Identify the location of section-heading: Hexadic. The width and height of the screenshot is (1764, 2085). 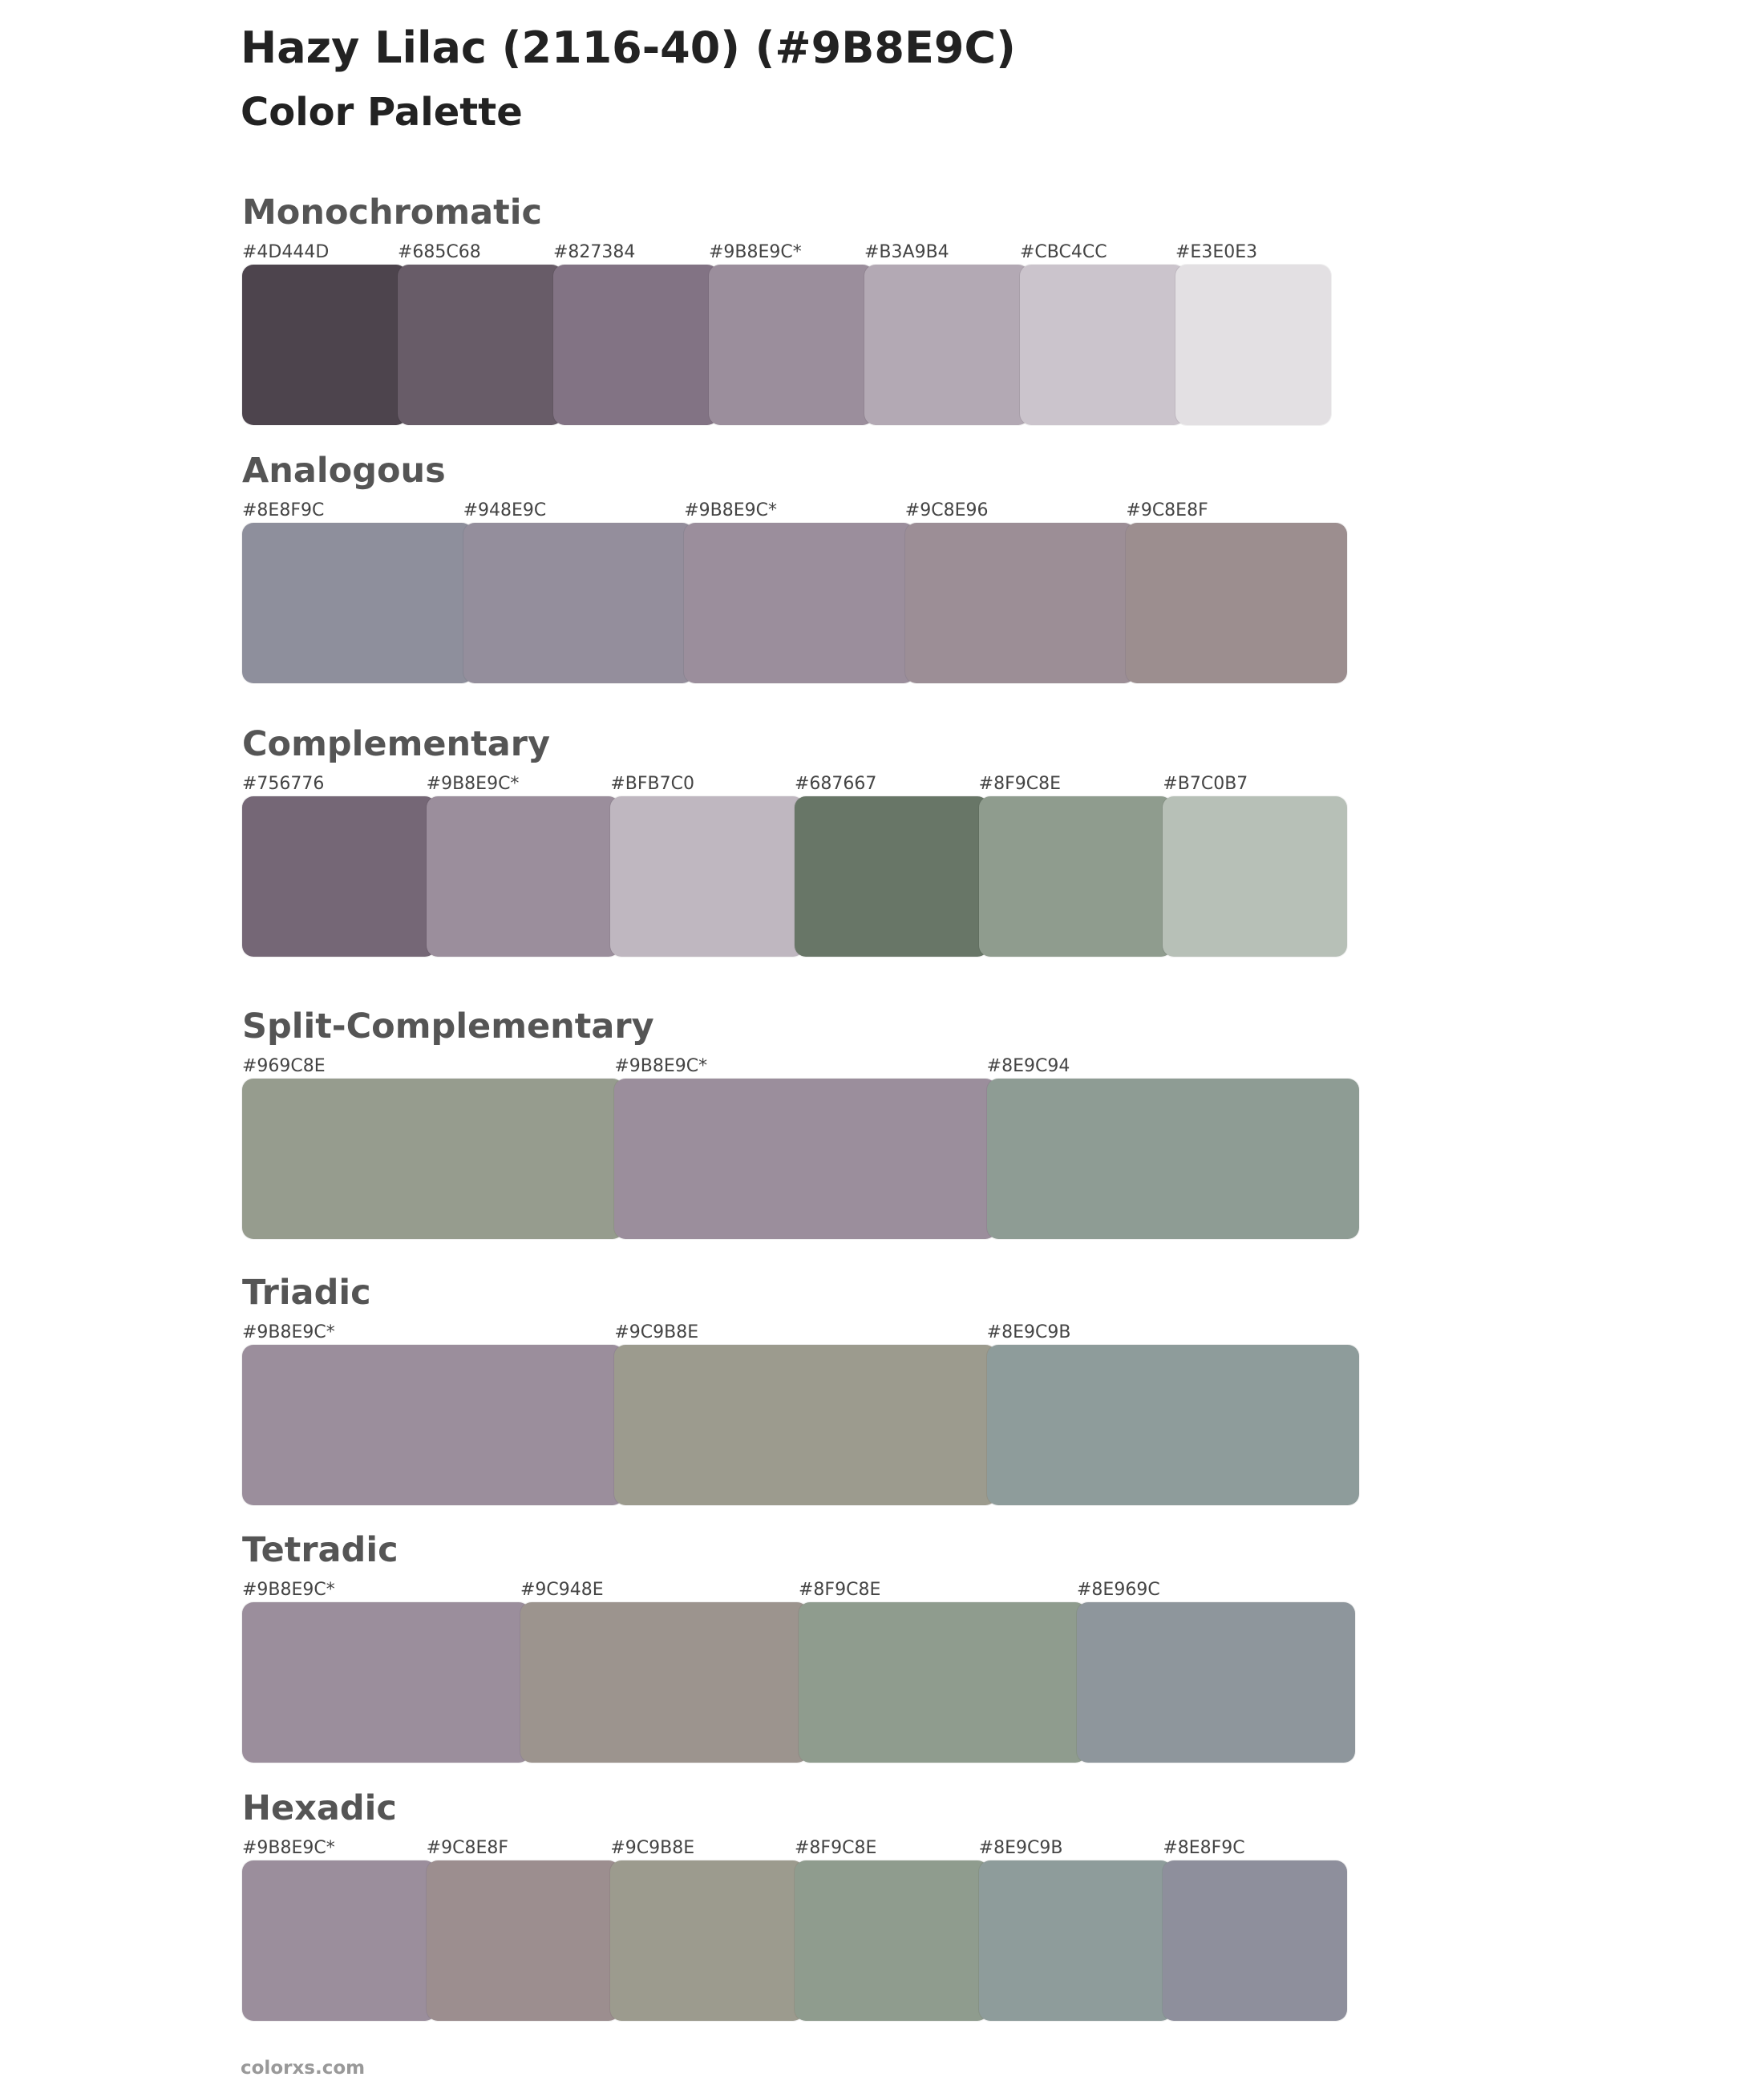
(319, 1808).